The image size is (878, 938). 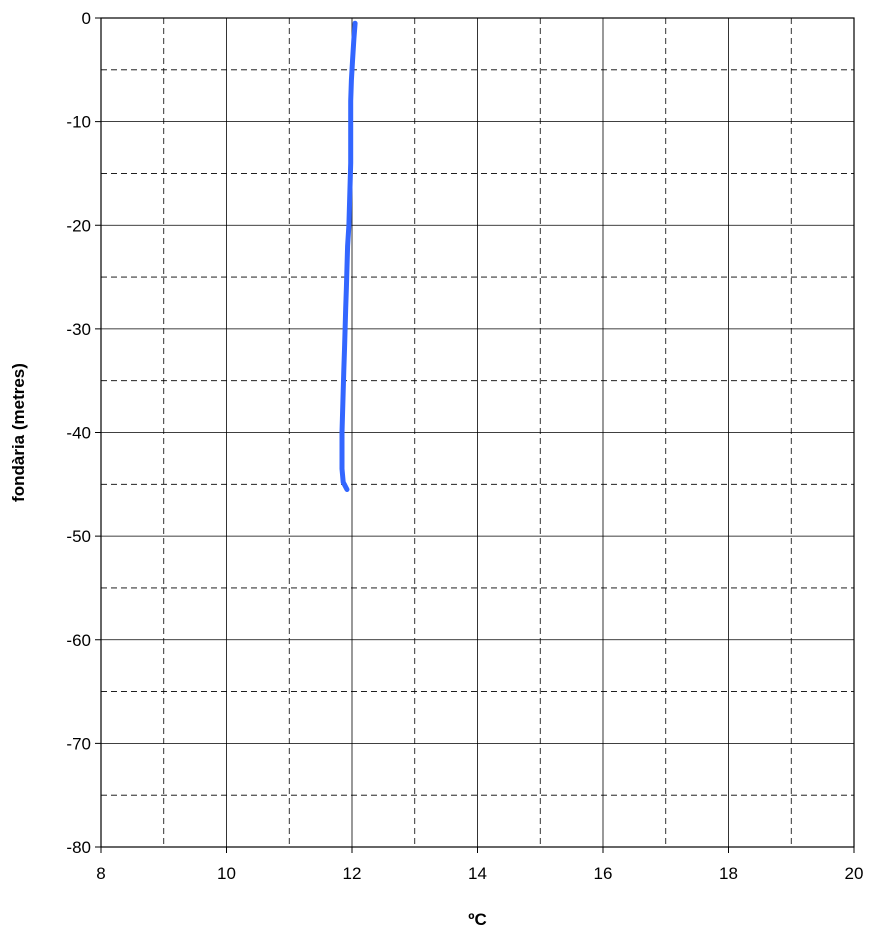 I want to click on y-axis-title: fondària (metres), so click(x=18, y=432).